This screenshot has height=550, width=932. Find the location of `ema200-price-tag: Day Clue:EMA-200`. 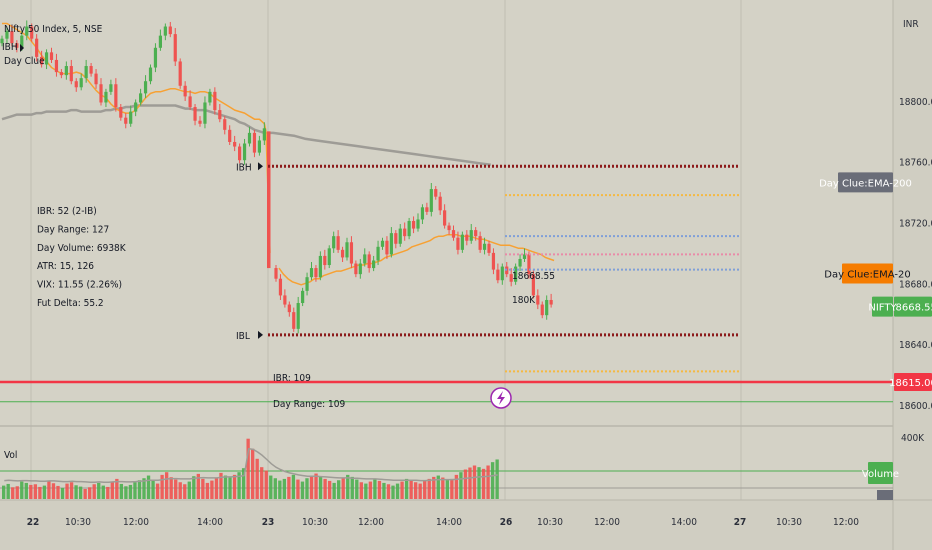

ema200-price-tag: Day Clue:EMA-200 is located at coordinates (865, 182).